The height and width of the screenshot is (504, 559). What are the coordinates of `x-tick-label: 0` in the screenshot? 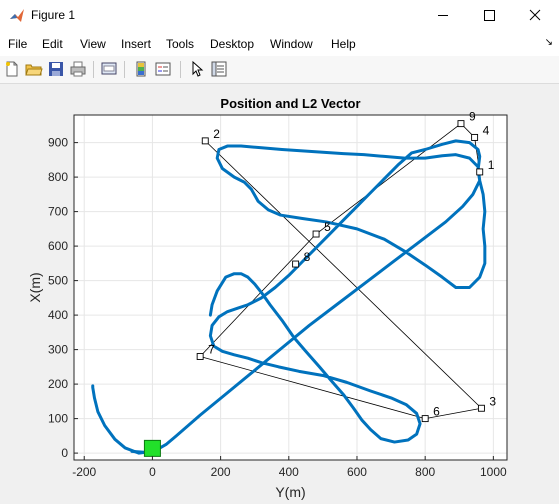 It's located at (152, 472).